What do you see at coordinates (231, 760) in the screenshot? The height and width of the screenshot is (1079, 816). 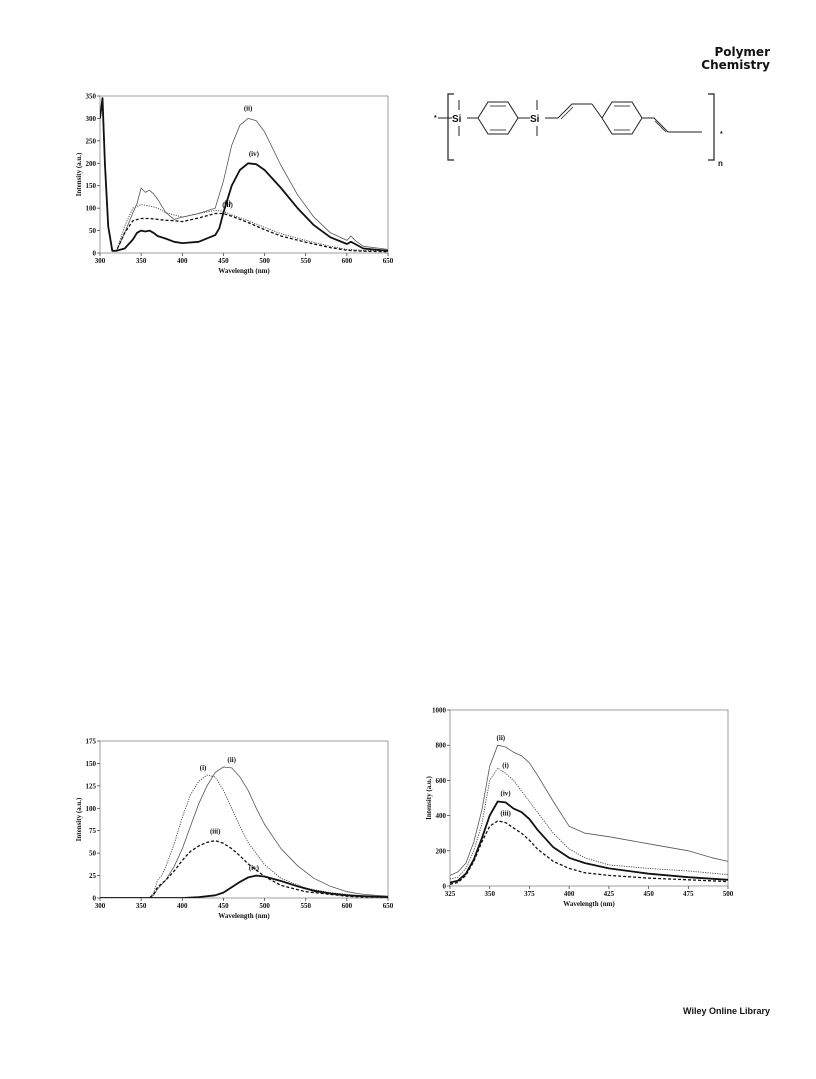 I see `curve-label: (ii)` at bounding box center [231, 760].